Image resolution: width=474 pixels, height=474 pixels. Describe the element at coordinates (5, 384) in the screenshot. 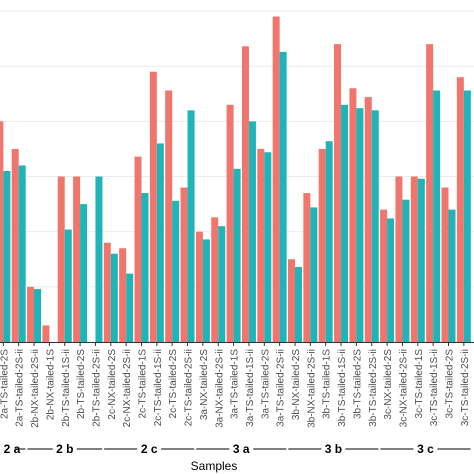

I see `x-tick-label: 2a-TS-tailed-2S` at that location.